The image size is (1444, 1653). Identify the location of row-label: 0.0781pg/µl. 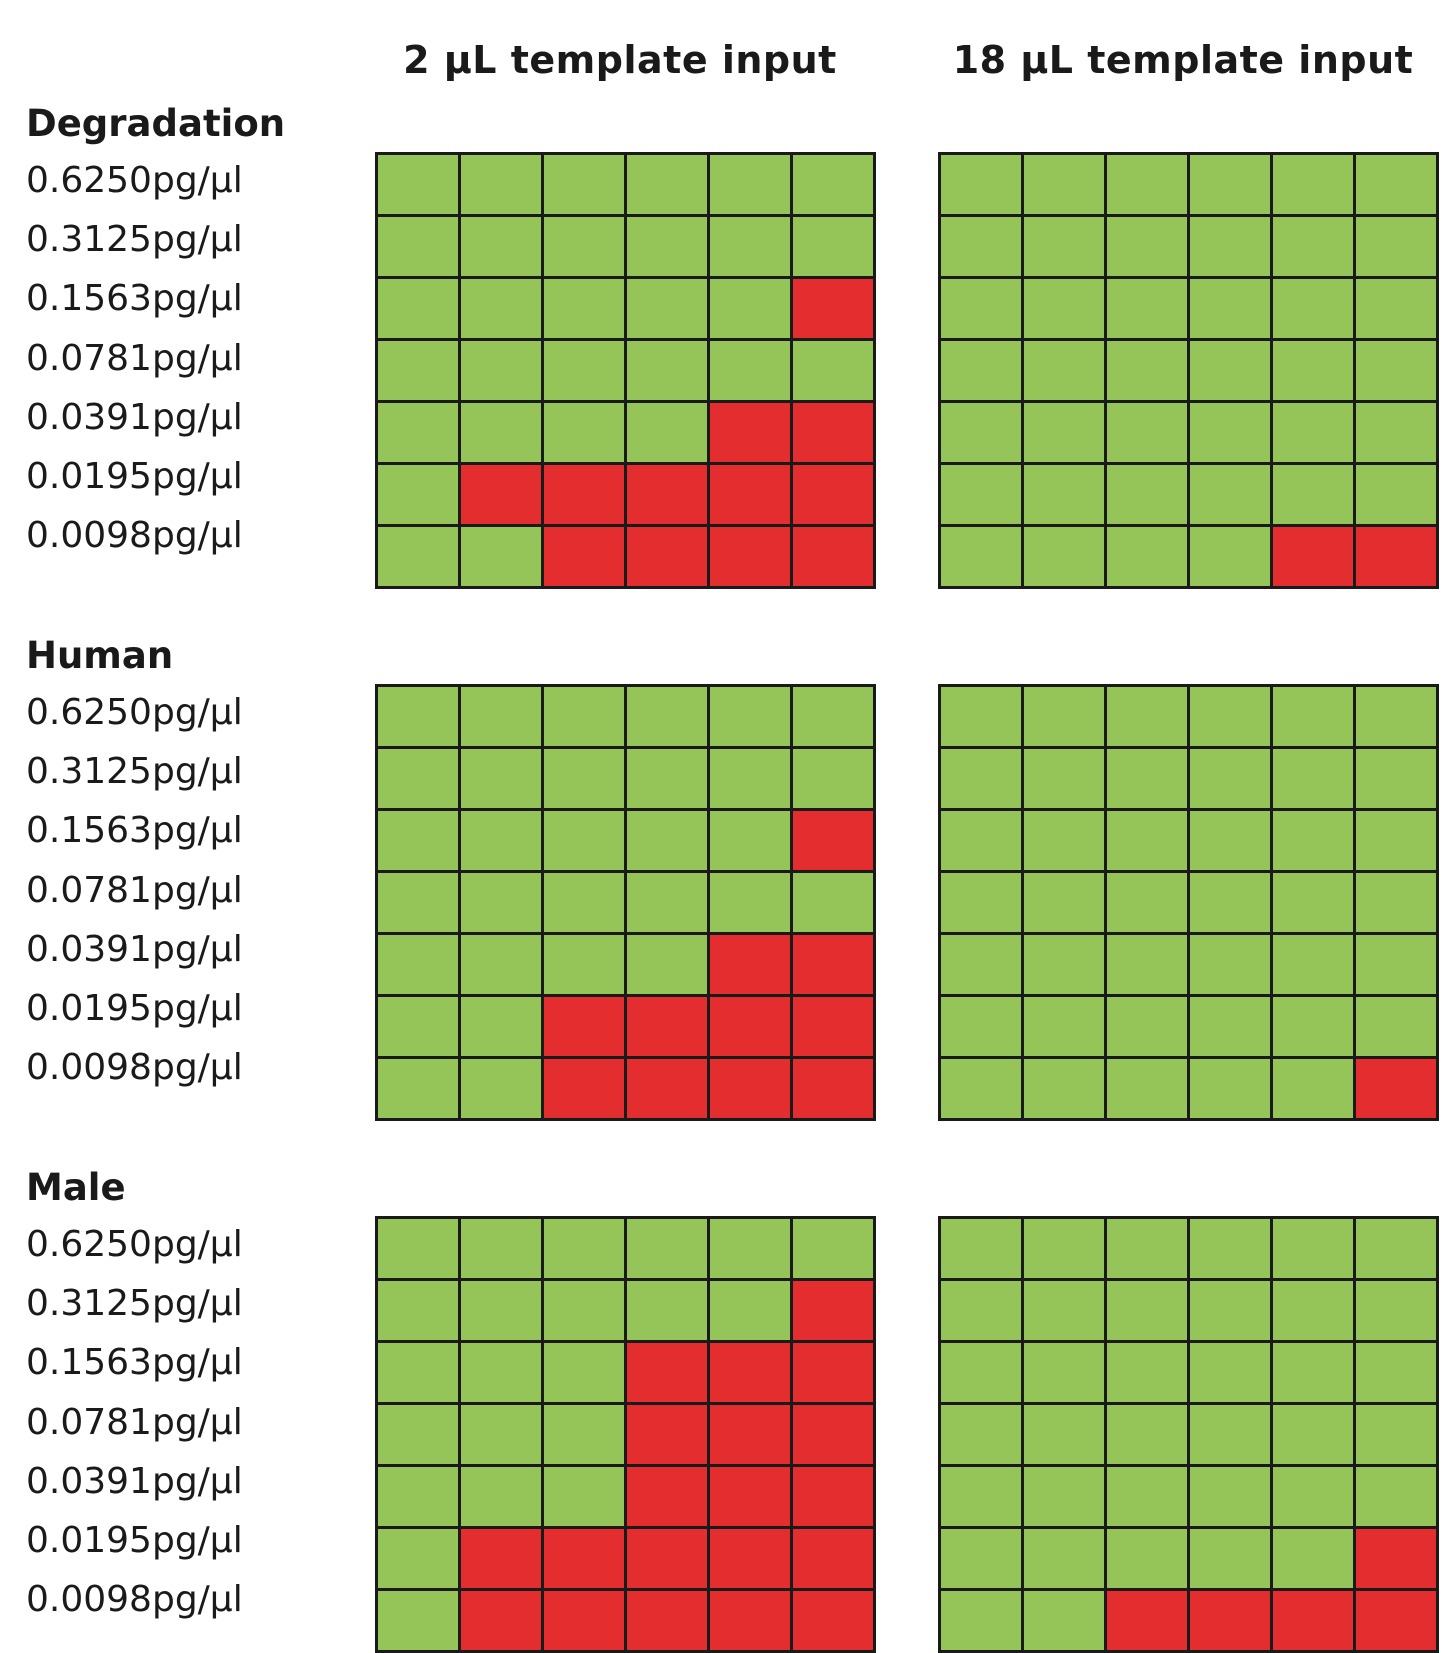
(134, 890).